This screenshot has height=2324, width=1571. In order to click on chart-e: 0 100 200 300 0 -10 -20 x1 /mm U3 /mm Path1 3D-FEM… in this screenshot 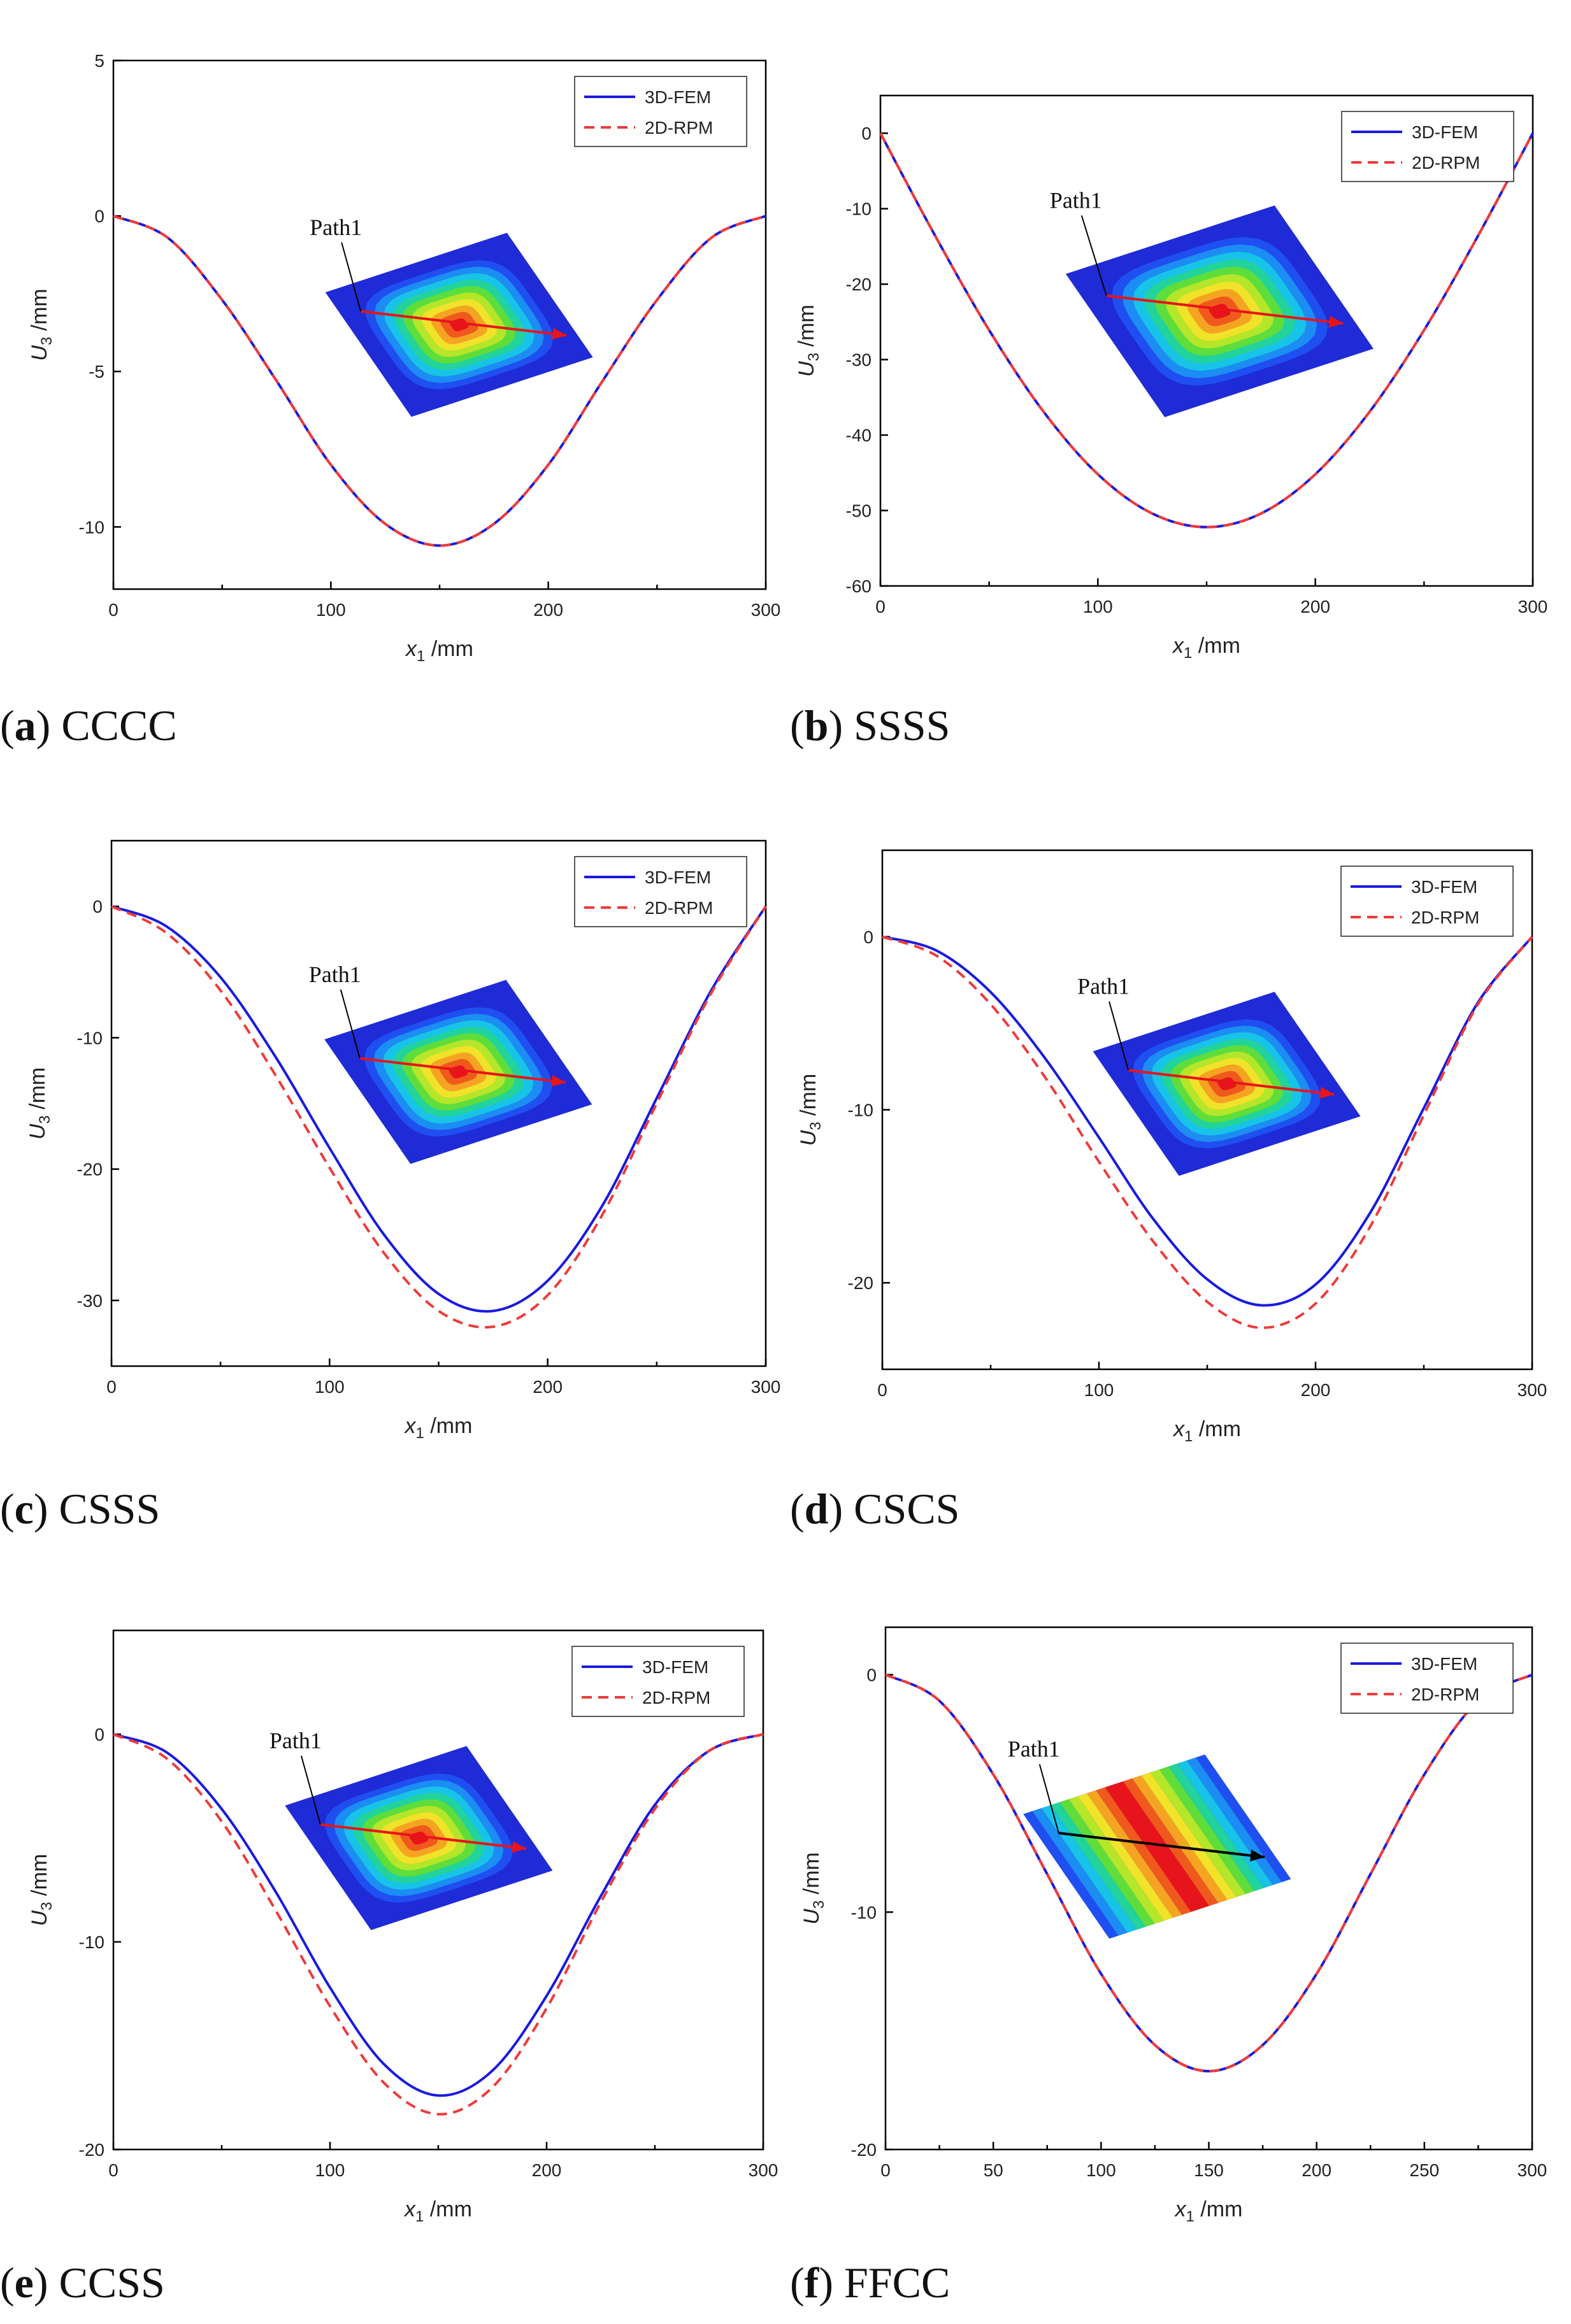, I will do `click(402, 1927)`.